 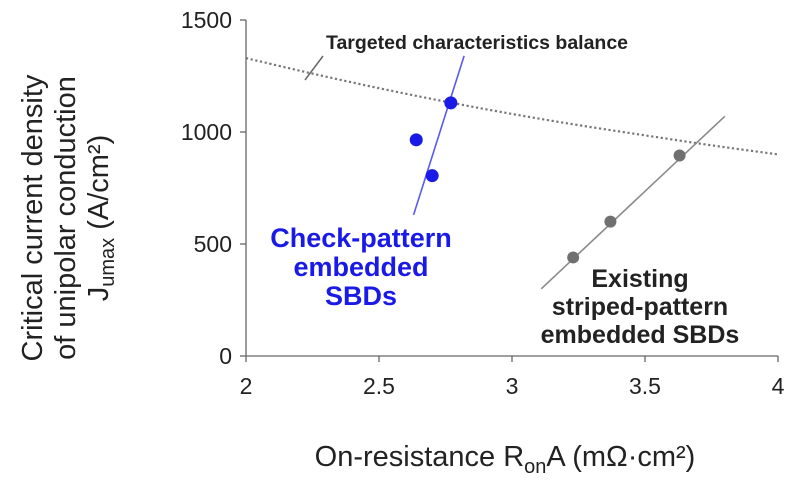 What do you see at coordinates (213, 188) in the screenshot?
I see `y-tick-group: 0 500 1000 1500` at bounding box center [213, 188].